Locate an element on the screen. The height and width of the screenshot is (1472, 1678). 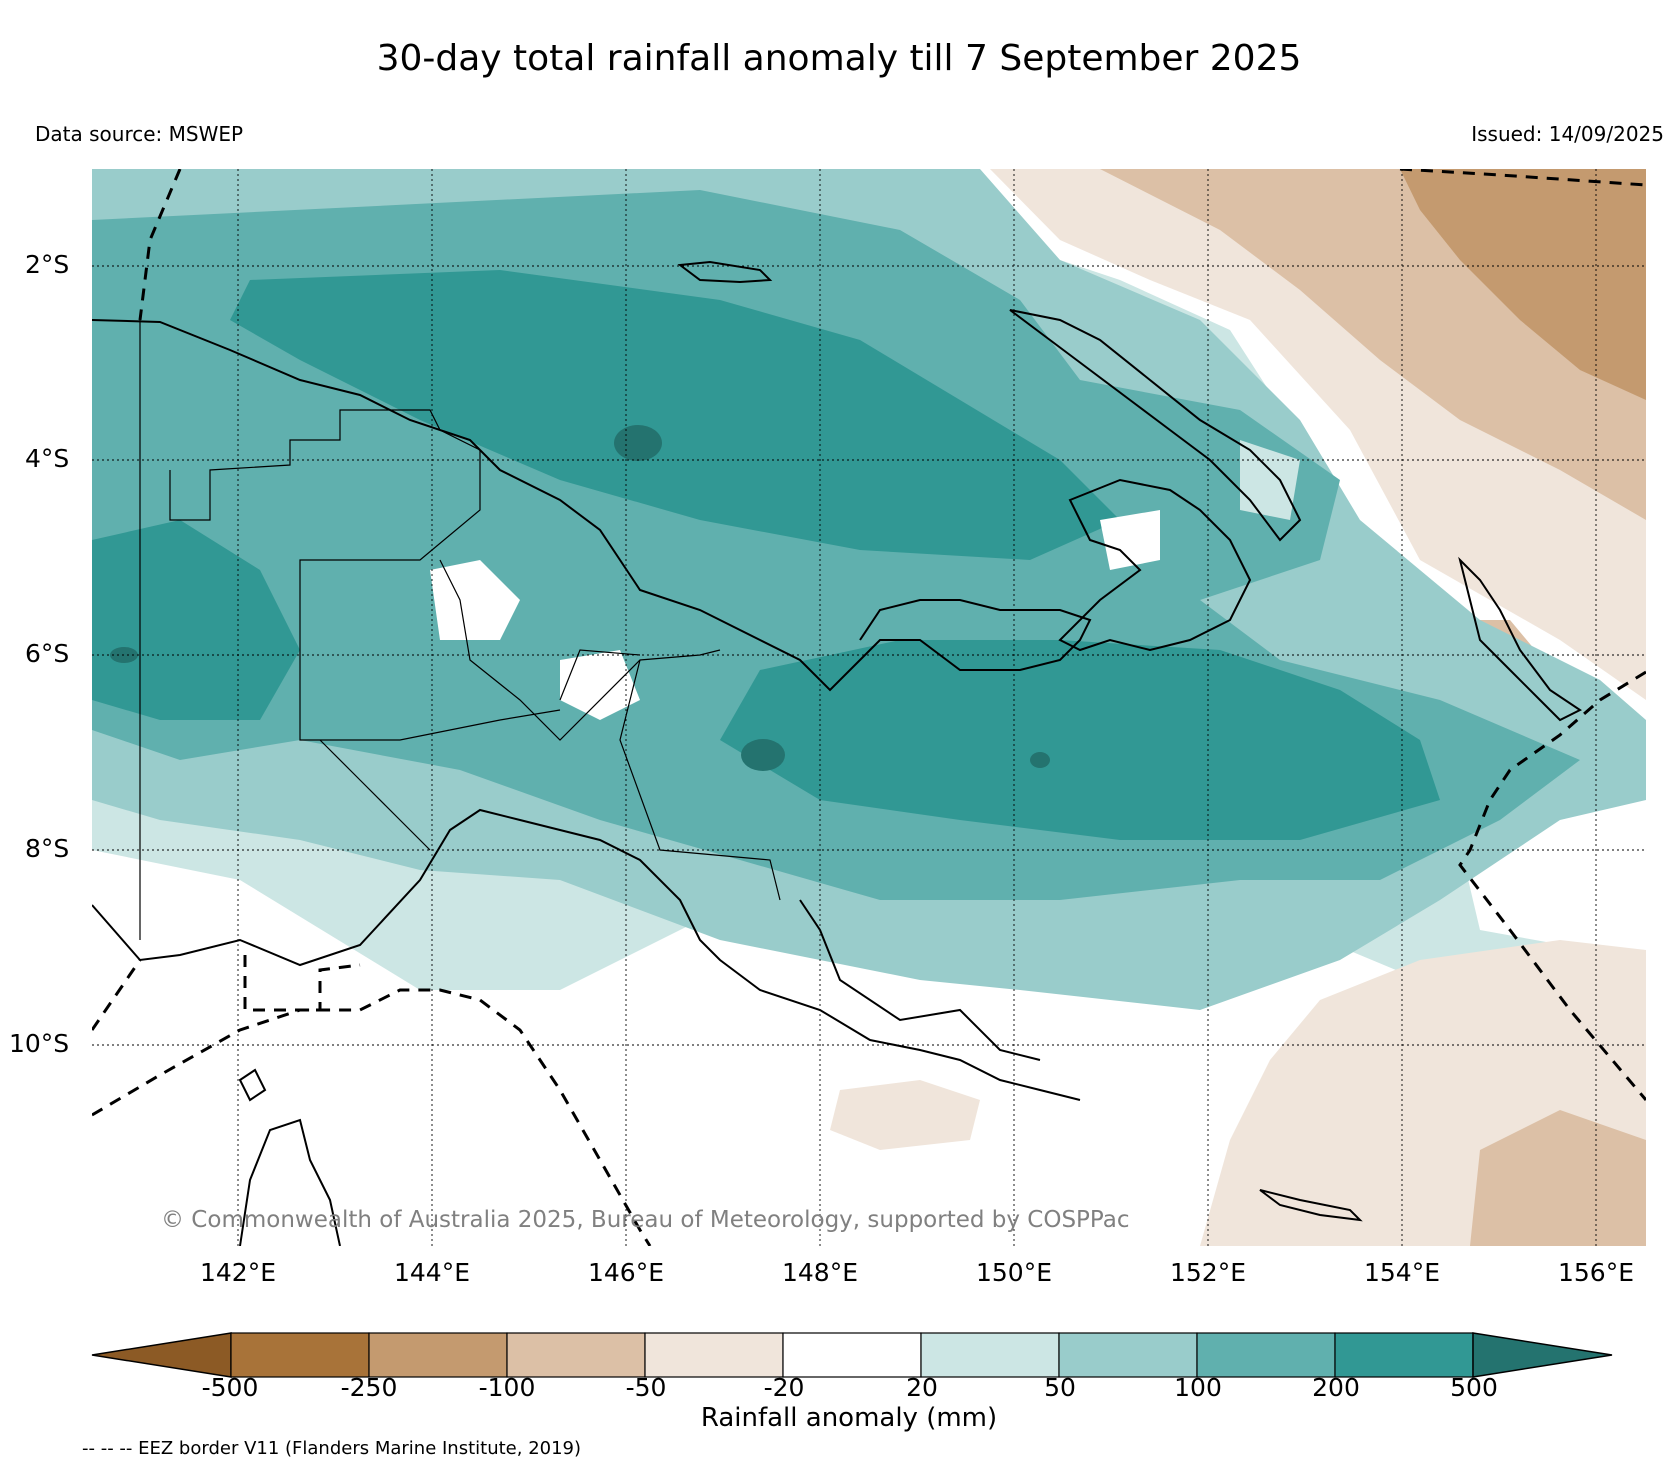
lat-label-4s: 4°S is located at coordinates (47, 458).